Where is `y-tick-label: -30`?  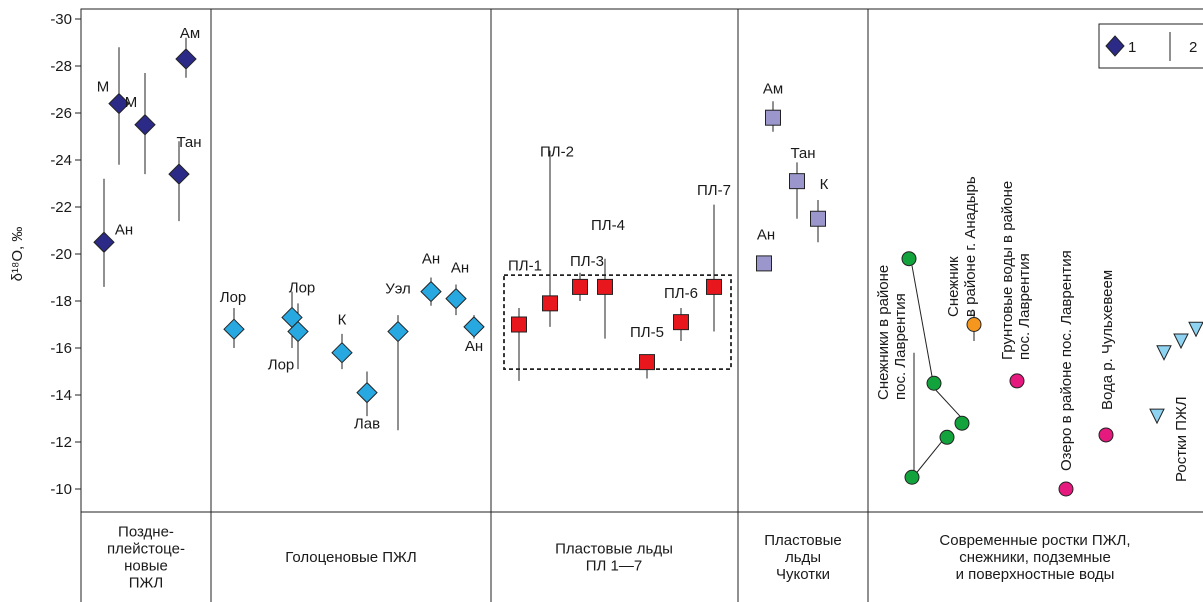
y-tick-label: -30 is located at coordinates (61, 19).